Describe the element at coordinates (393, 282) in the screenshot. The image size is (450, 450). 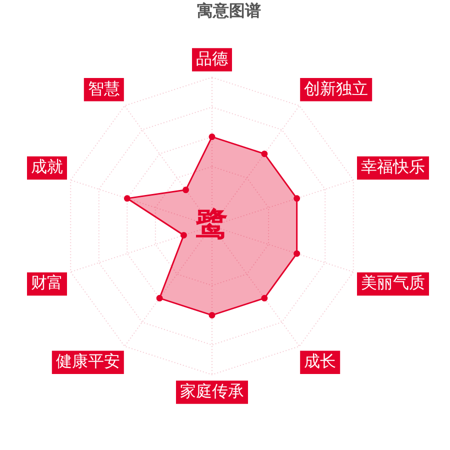
I see `spoke-label: 美丽气质` at that location.